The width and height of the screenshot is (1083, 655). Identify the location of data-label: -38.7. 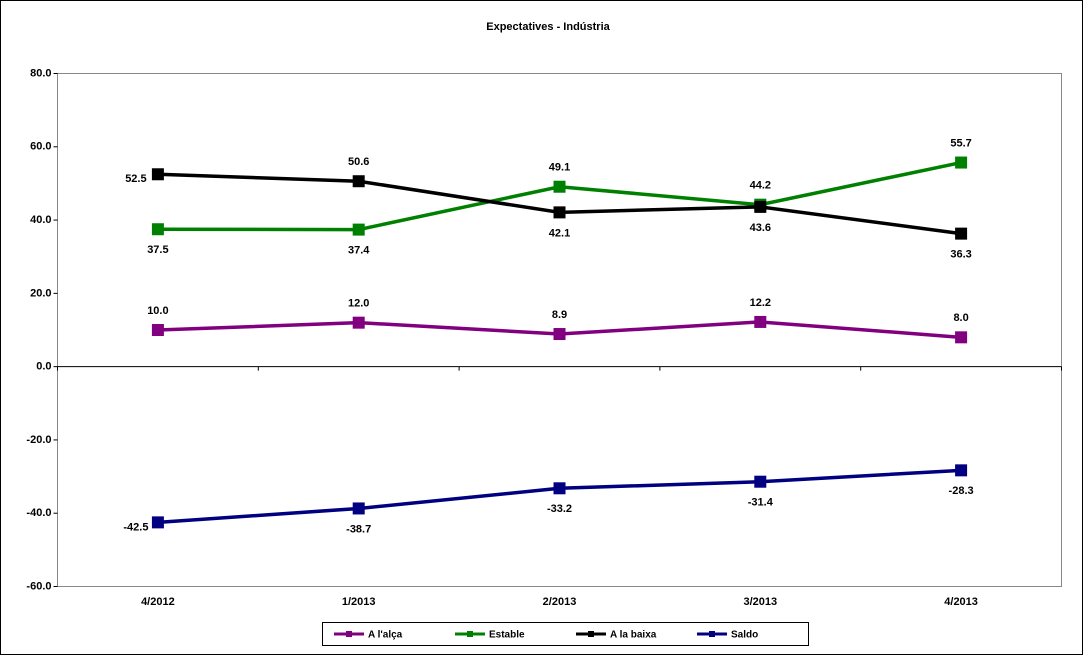
(358, 529).